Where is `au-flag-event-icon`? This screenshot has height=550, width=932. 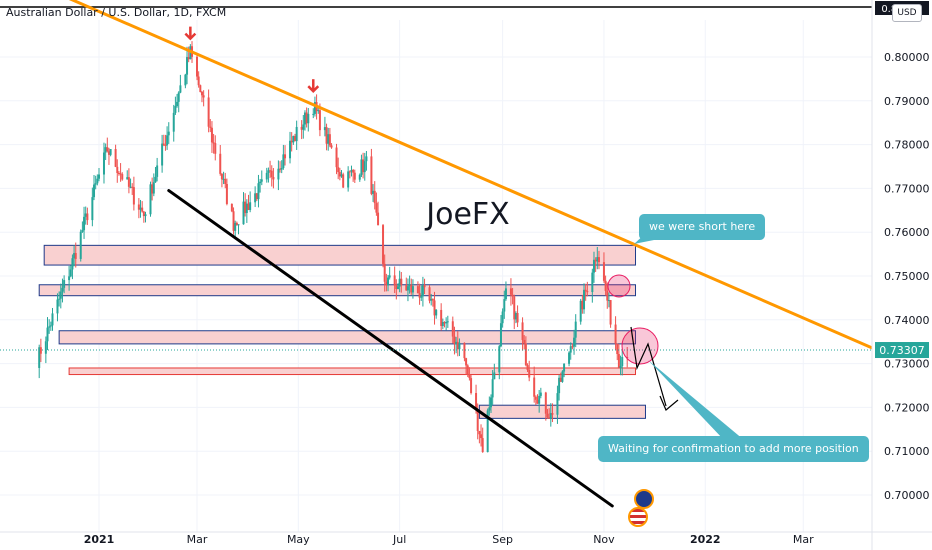
au-flag-event-icon is located at coordinates (644, 499).